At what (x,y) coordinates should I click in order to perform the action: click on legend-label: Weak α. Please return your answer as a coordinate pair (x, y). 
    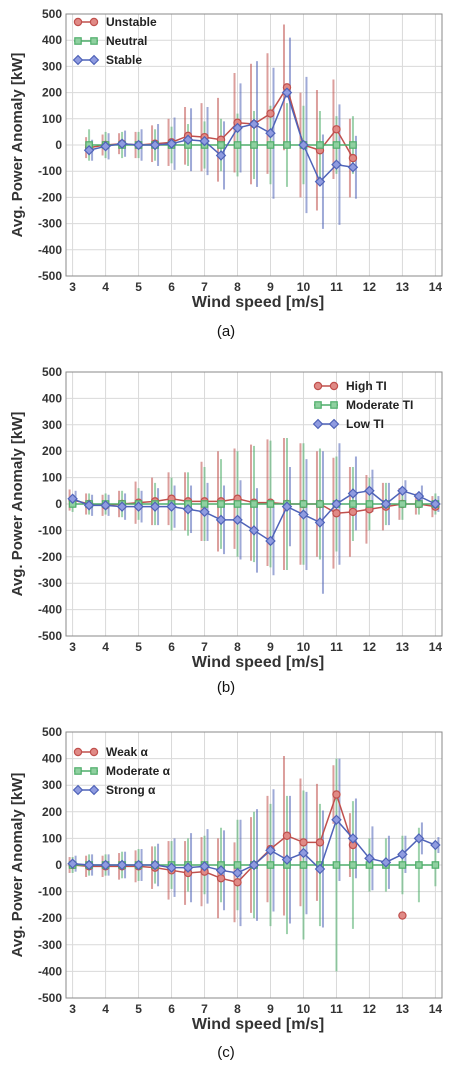
    Looking at the image, I should click on (127, 752).